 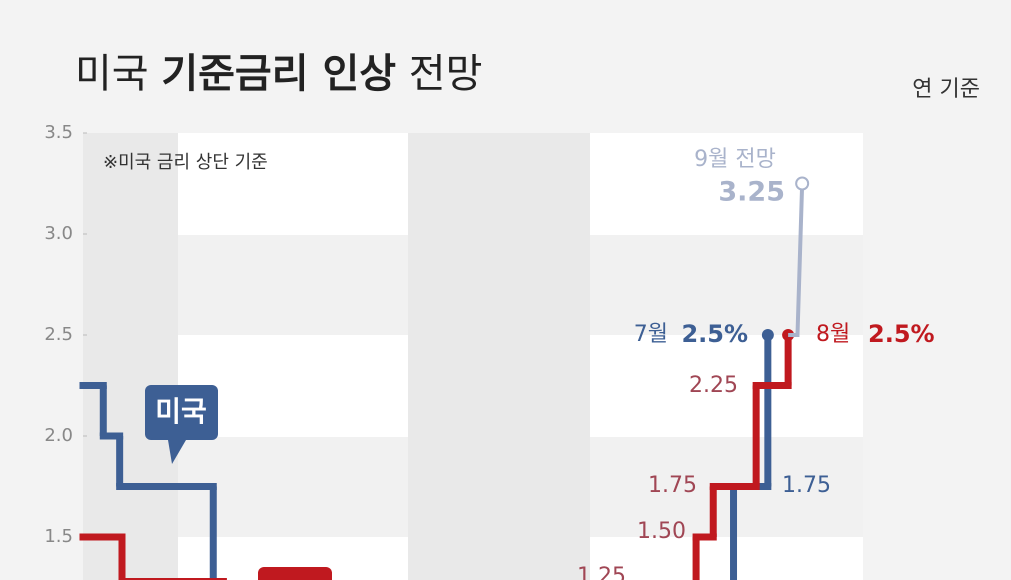 I want to click on y-tick-label: 2.5, so click(x=58, y=334).